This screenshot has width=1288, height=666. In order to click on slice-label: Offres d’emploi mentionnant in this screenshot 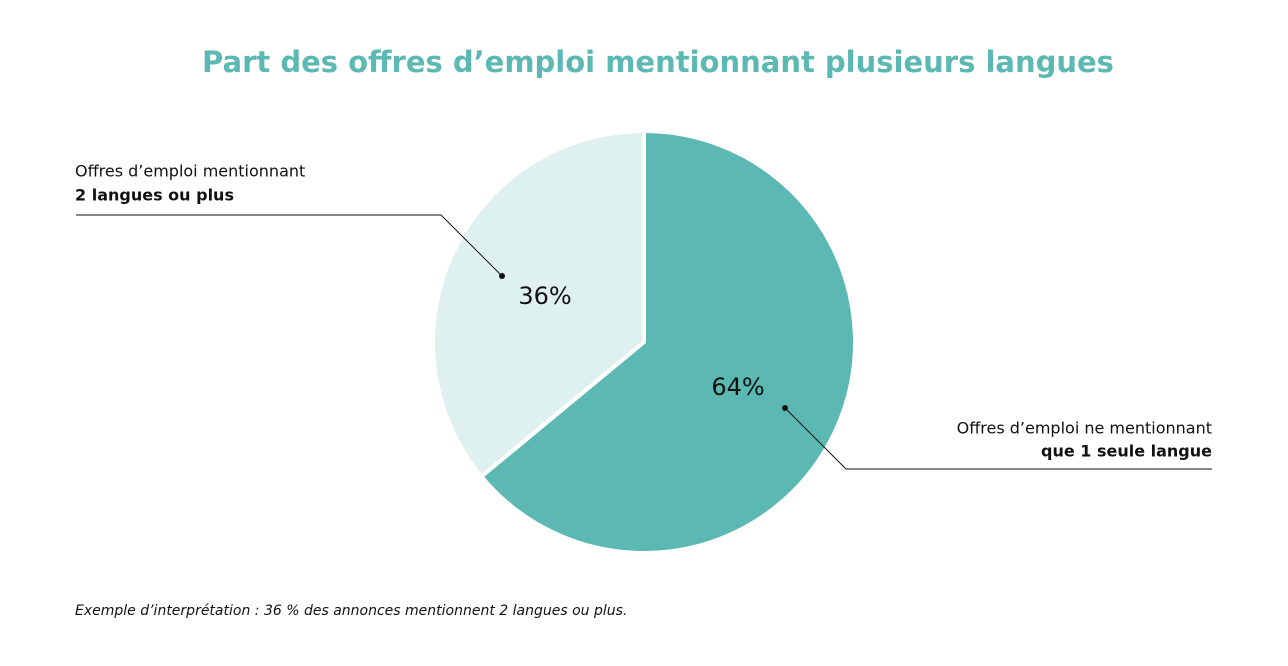, I will do `click(190, 171)`.